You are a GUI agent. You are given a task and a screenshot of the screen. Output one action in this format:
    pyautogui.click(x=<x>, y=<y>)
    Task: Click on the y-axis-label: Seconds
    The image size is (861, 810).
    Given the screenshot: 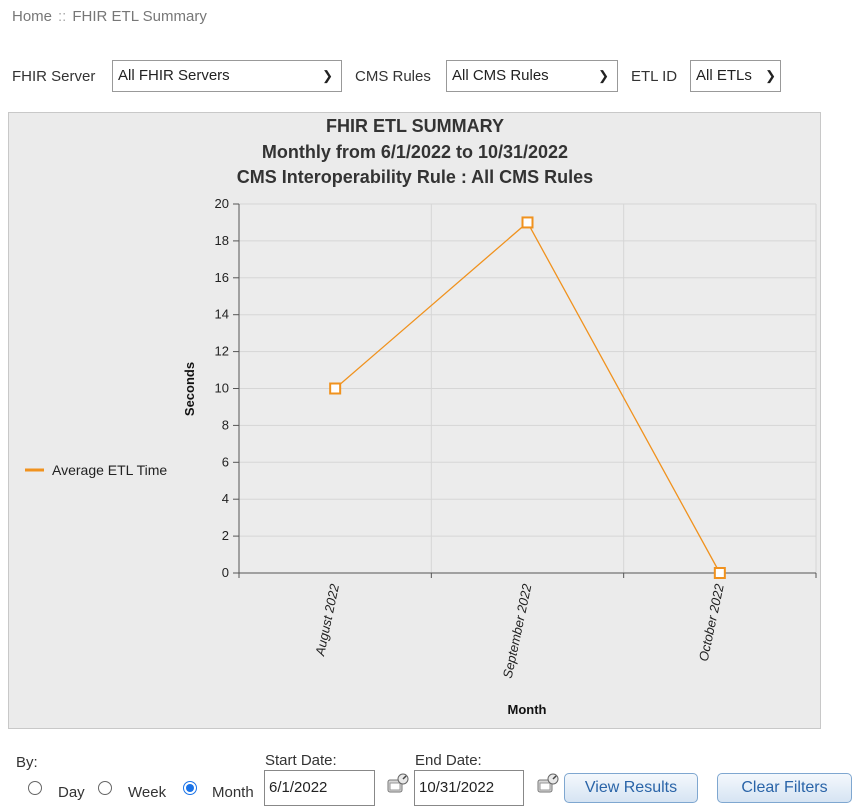 What is the action you would take?
    pyautogui.click(x=189, y=389)
    